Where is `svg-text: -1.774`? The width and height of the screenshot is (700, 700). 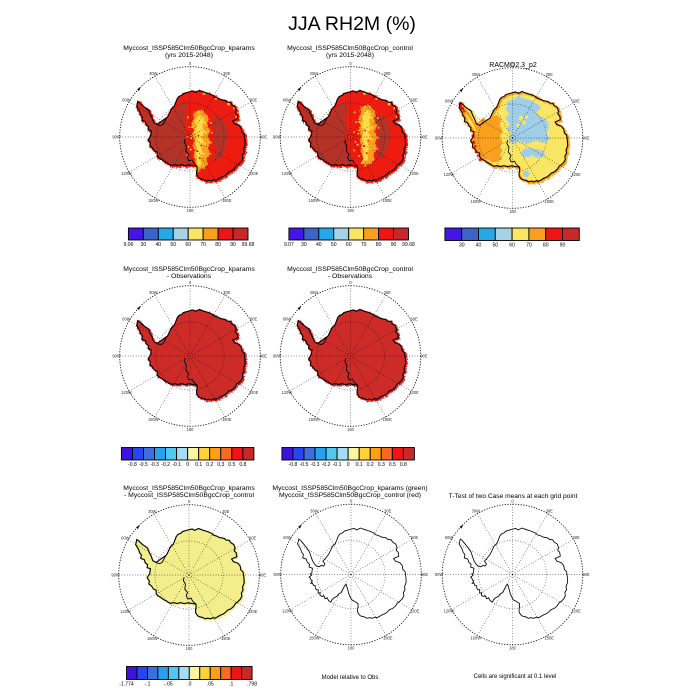 svg-text: -1.774 is located at coordinates (126, 685).